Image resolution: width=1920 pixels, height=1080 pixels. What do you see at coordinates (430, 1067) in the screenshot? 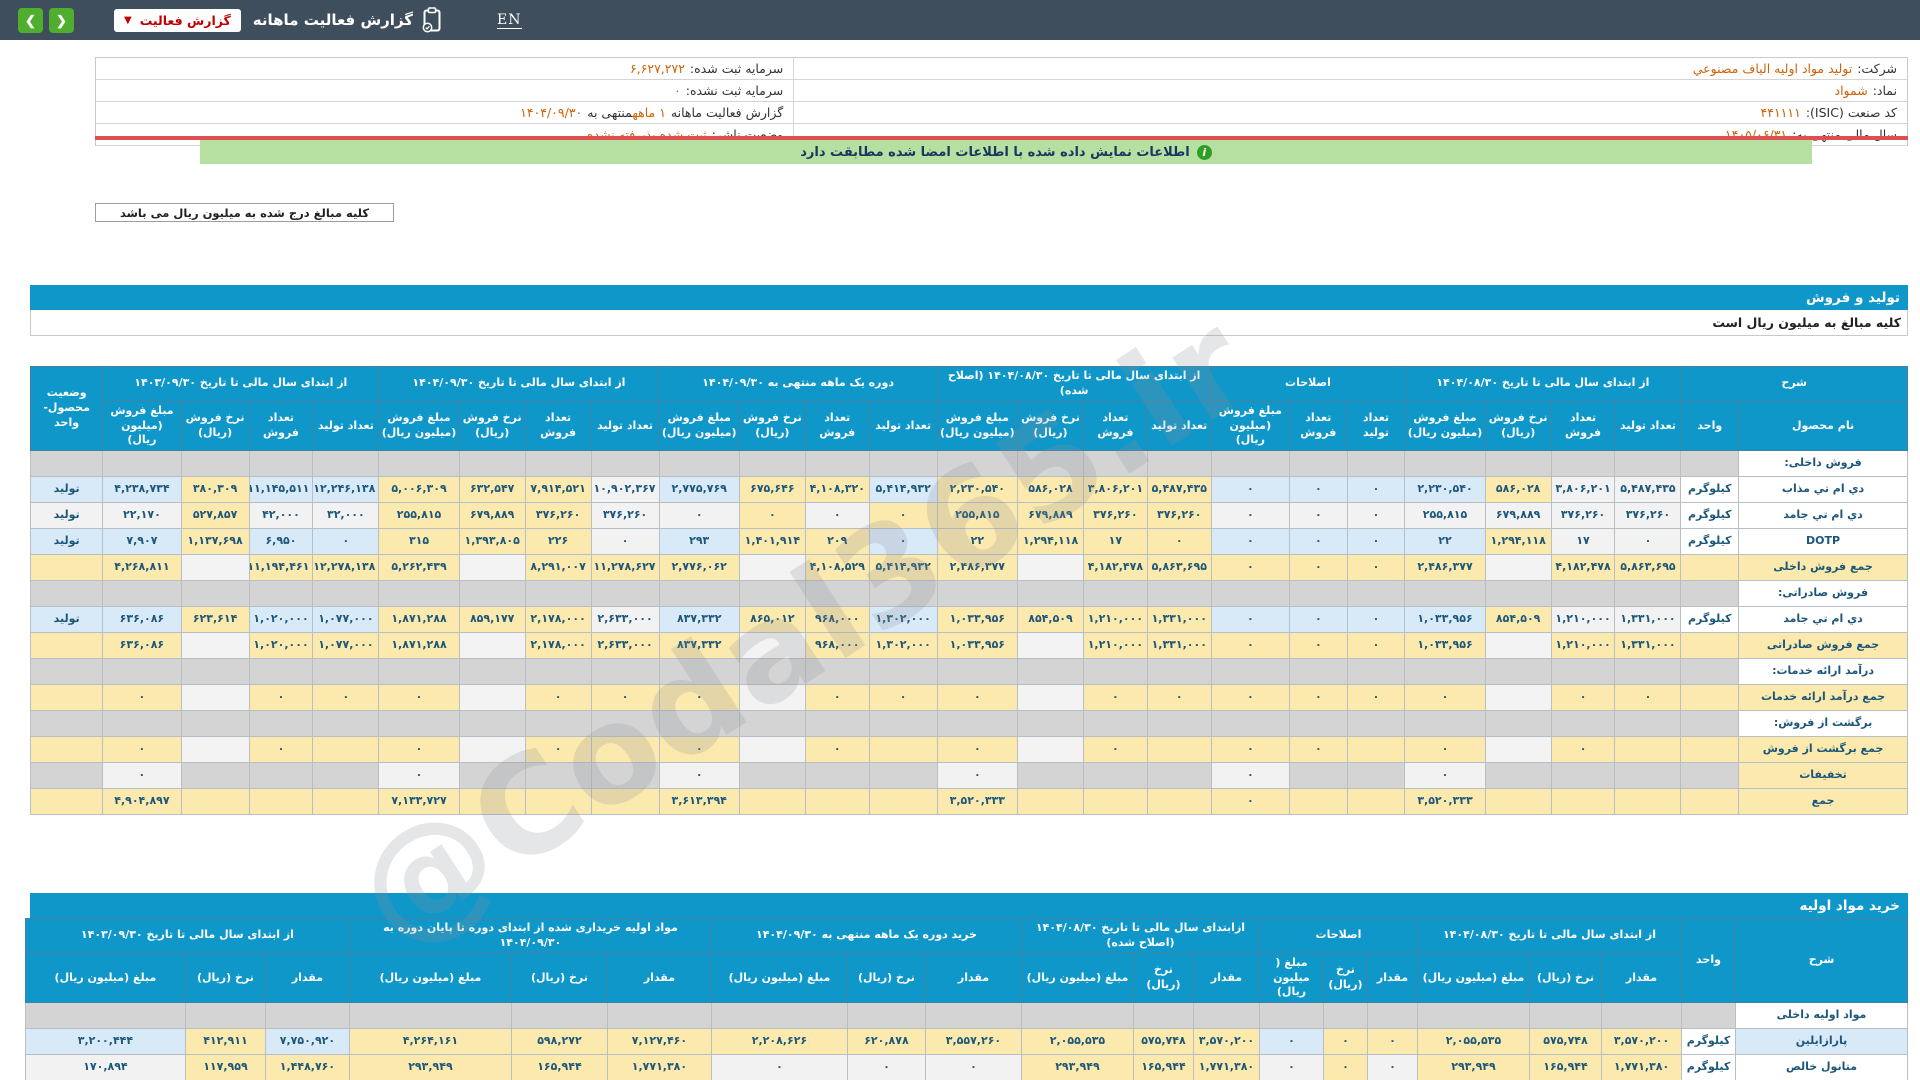
I see `value-cell: ۲۹۳,۹۴۹` at bounding box center [430, 1067].